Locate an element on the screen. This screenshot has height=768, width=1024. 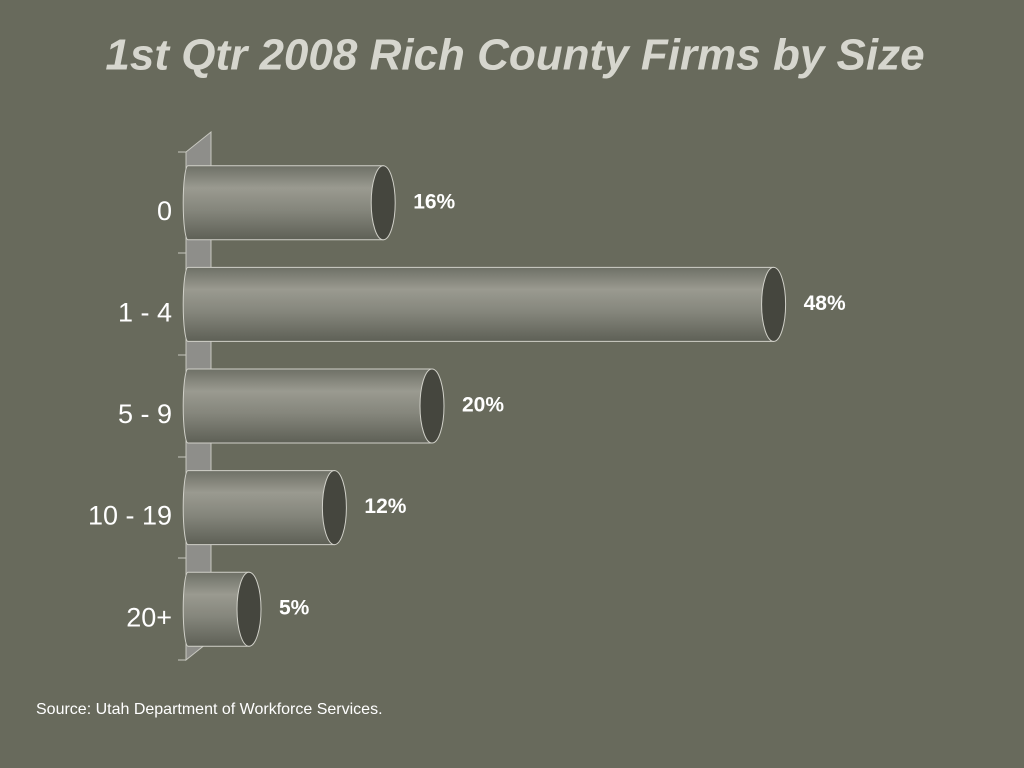
value-label: 20% is located at coordinates (483, 405).